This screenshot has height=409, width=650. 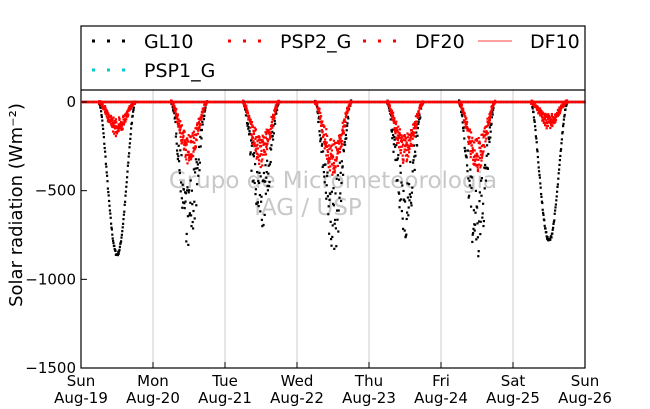 I want to click on x-tick-label-date: Aug-19, so click(x=81, y=398).